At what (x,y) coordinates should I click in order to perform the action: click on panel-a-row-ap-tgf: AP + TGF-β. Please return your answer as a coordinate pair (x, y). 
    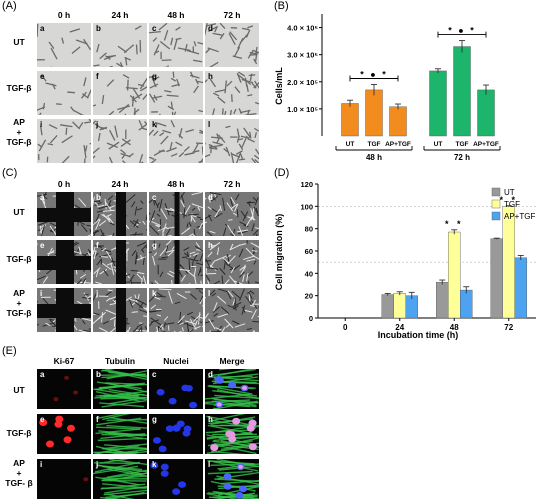
    Looking at the image, I should click on (19, 132).